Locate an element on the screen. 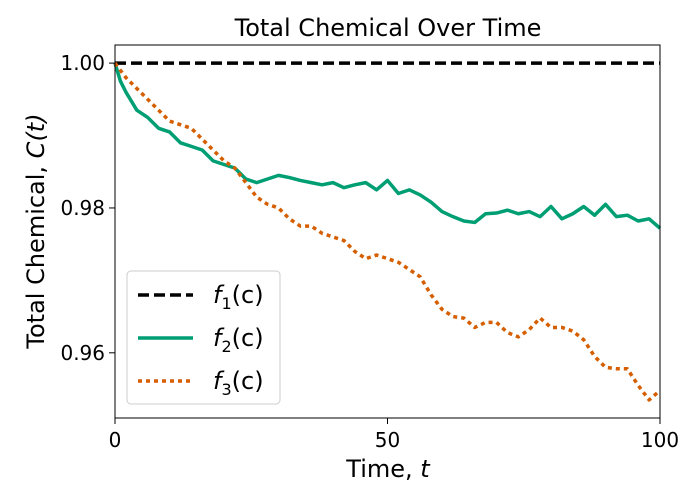 This screenshot has height=500, width=700. y-axis-label: Total Chemical, C(t) is located at coordinates (36, 231).